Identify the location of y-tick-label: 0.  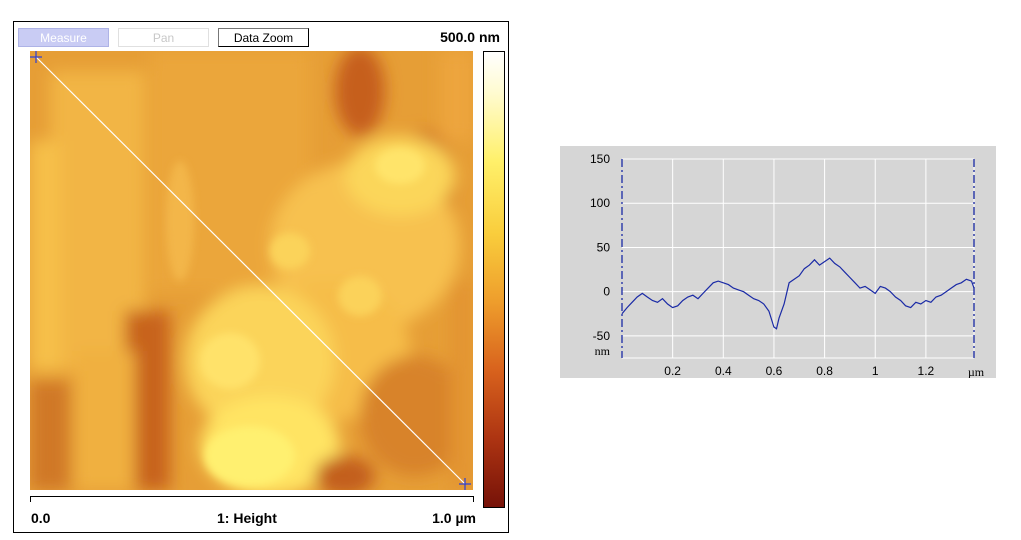
(606, 292).